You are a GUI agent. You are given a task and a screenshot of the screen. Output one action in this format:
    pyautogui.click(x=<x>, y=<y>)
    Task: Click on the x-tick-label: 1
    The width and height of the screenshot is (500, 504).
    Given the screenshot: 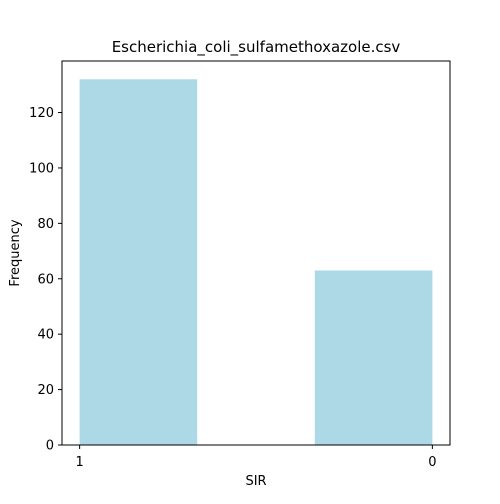 What is the action you would take?
    pyautogui.click(x=79, y=462)
    